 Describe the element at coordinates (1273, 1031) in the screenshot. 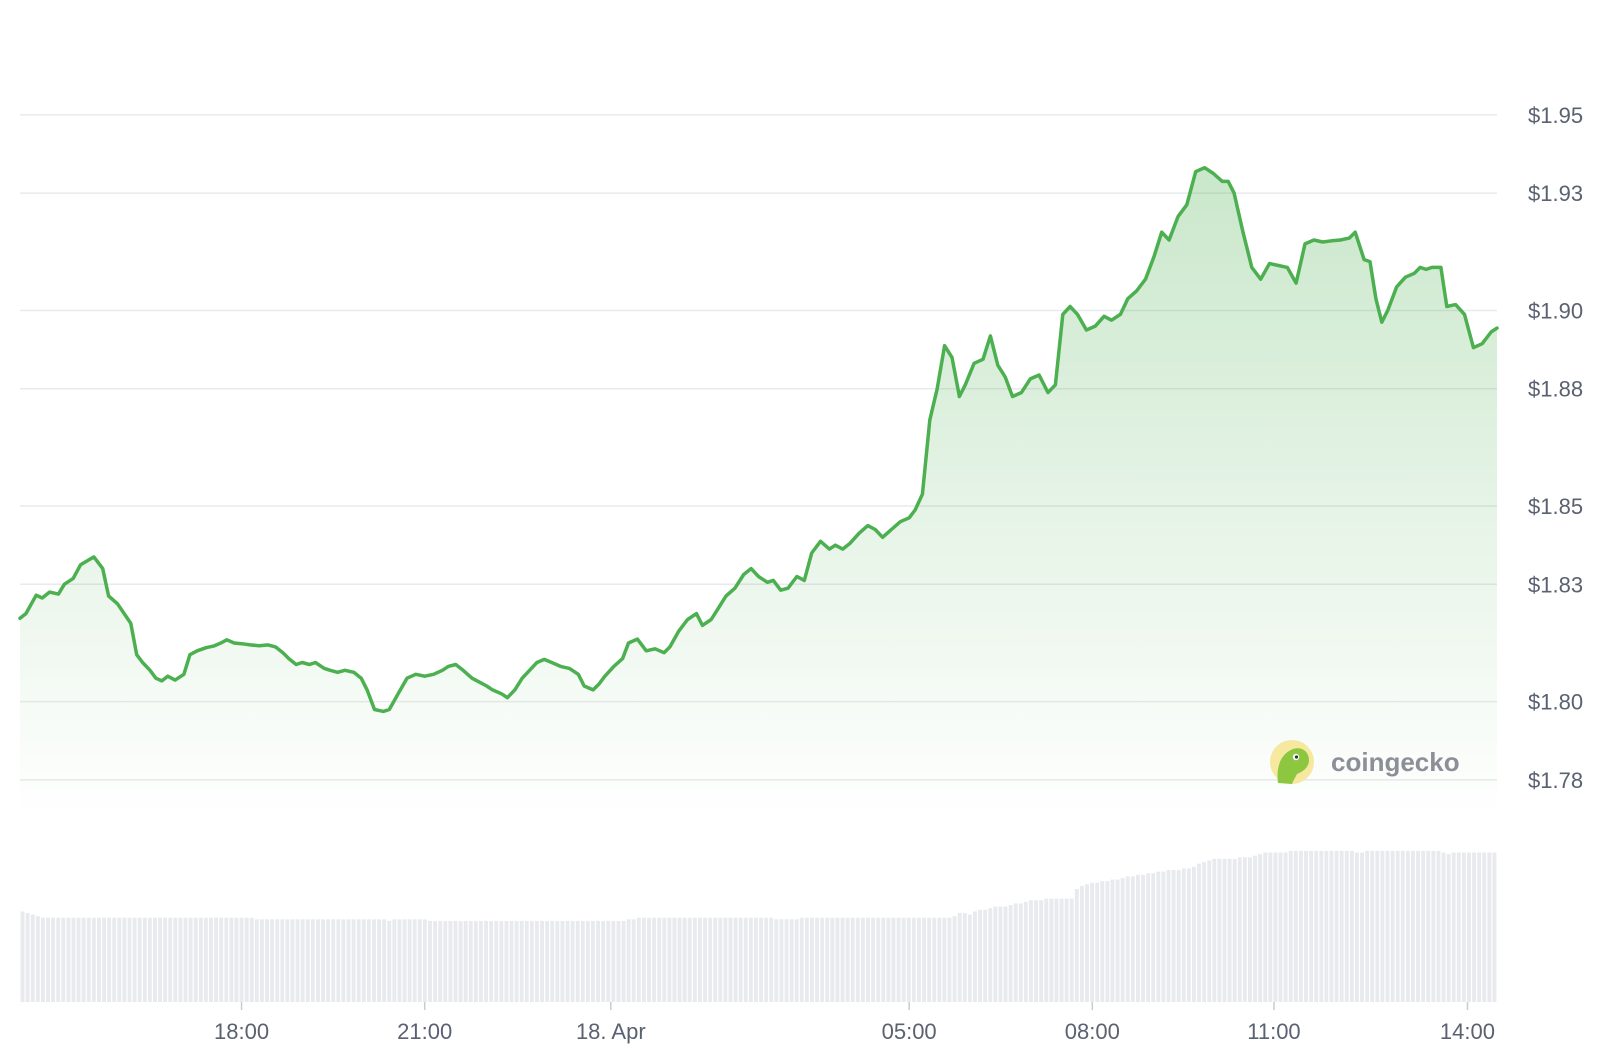

I see `x-tick-label: 11:00` at that location.